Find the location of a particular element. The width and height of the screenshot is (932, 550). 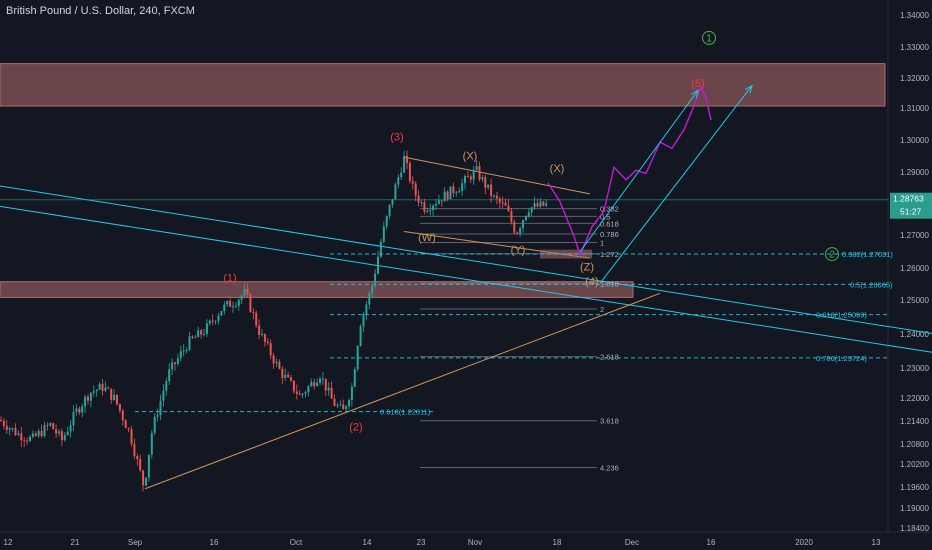

wave-label: (W) is located at coordinates (427, 238).